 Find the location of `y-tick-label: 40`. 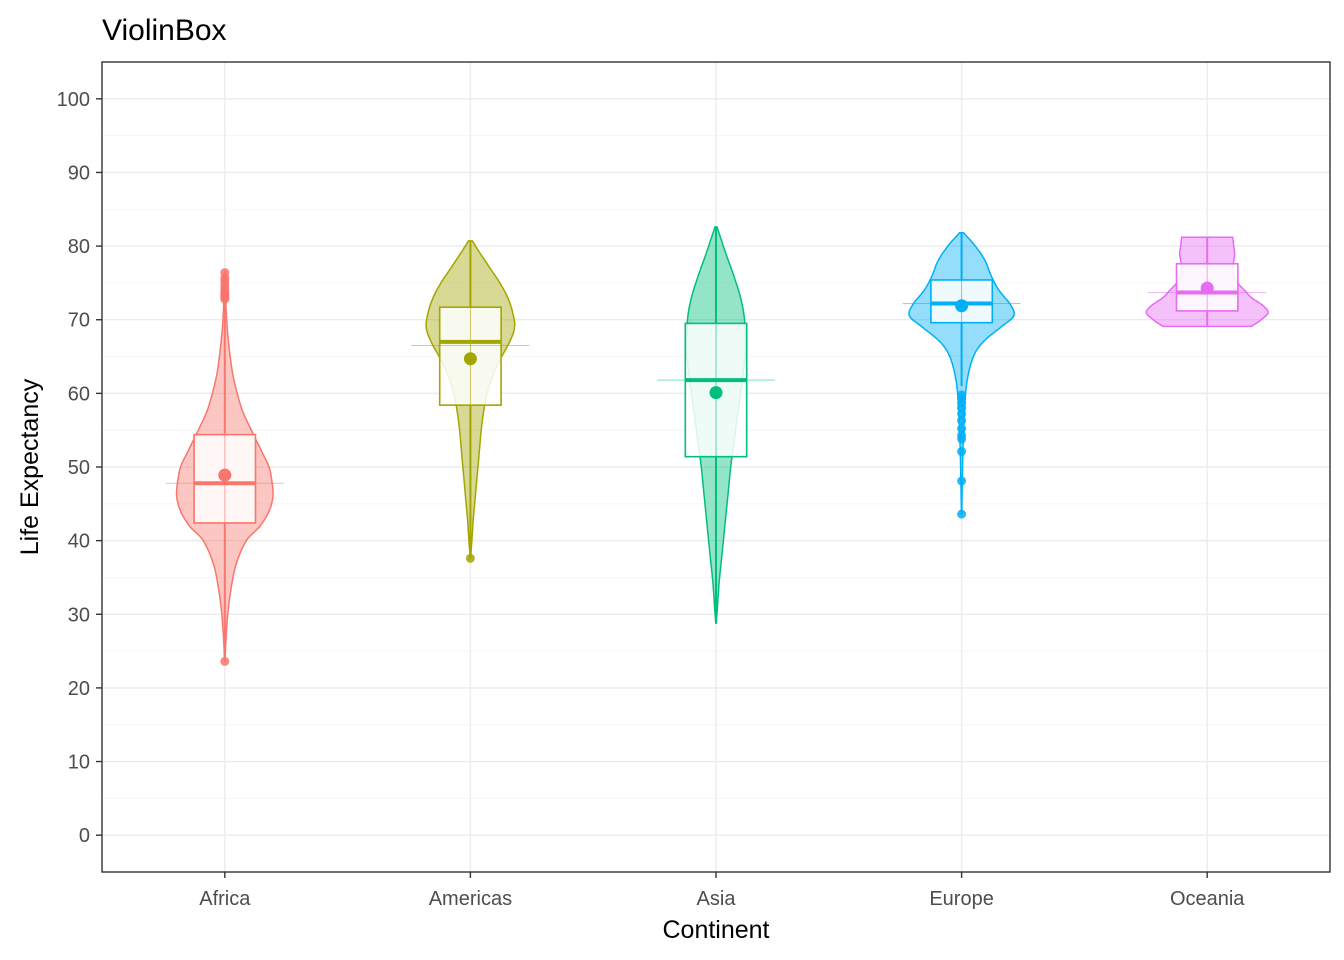

y-tick-label: 40 is located at coordinates (79, 542).